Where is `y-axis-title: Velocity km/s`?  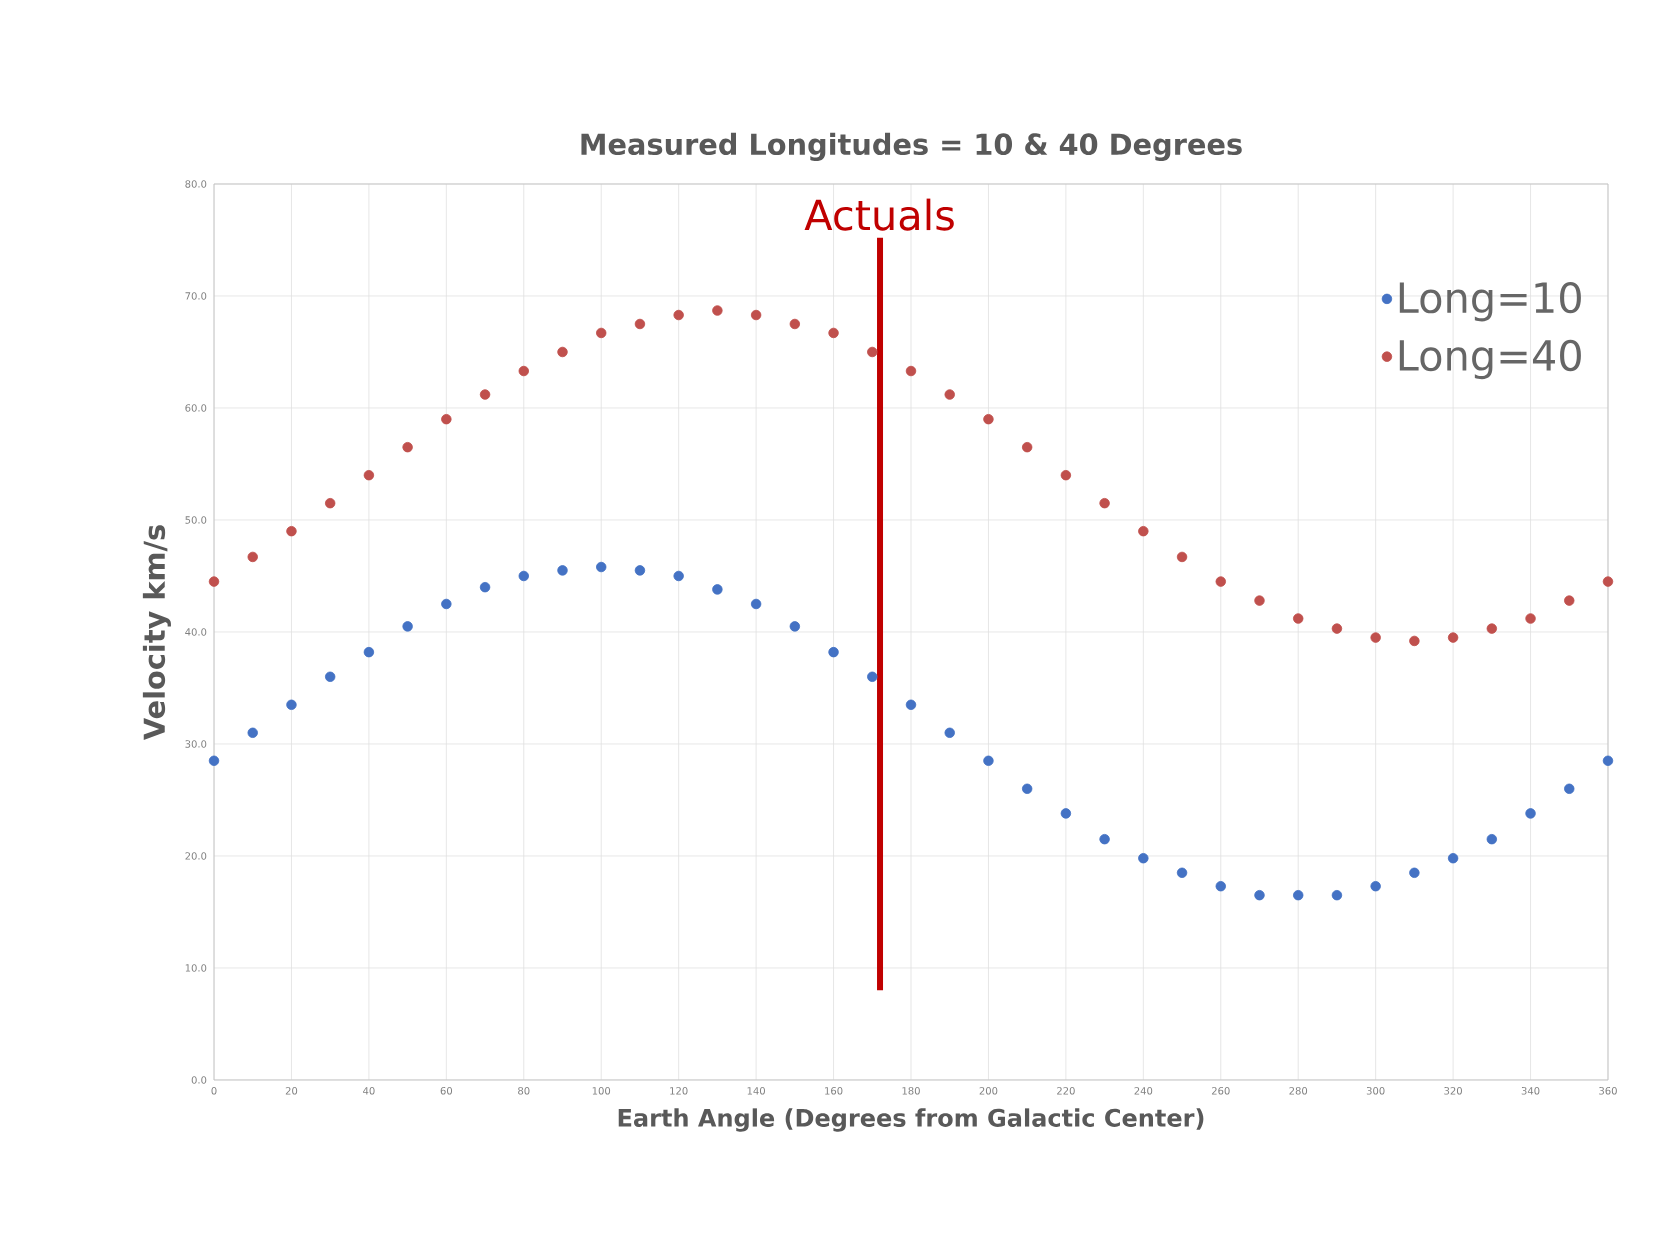 y-axis-title: Velocity km/s is located at coordinates (156, 632).